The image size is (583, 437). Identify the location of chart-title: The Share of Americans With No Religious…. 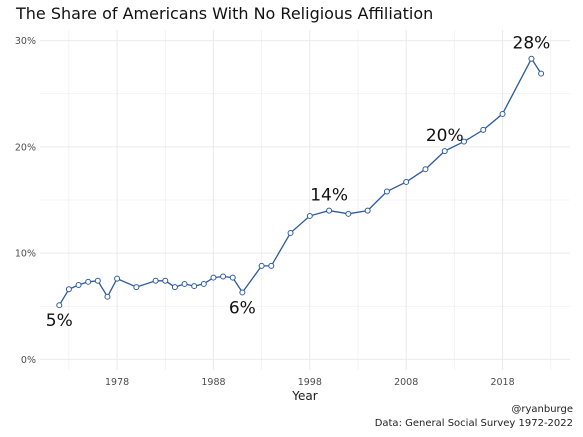
(225, 13).